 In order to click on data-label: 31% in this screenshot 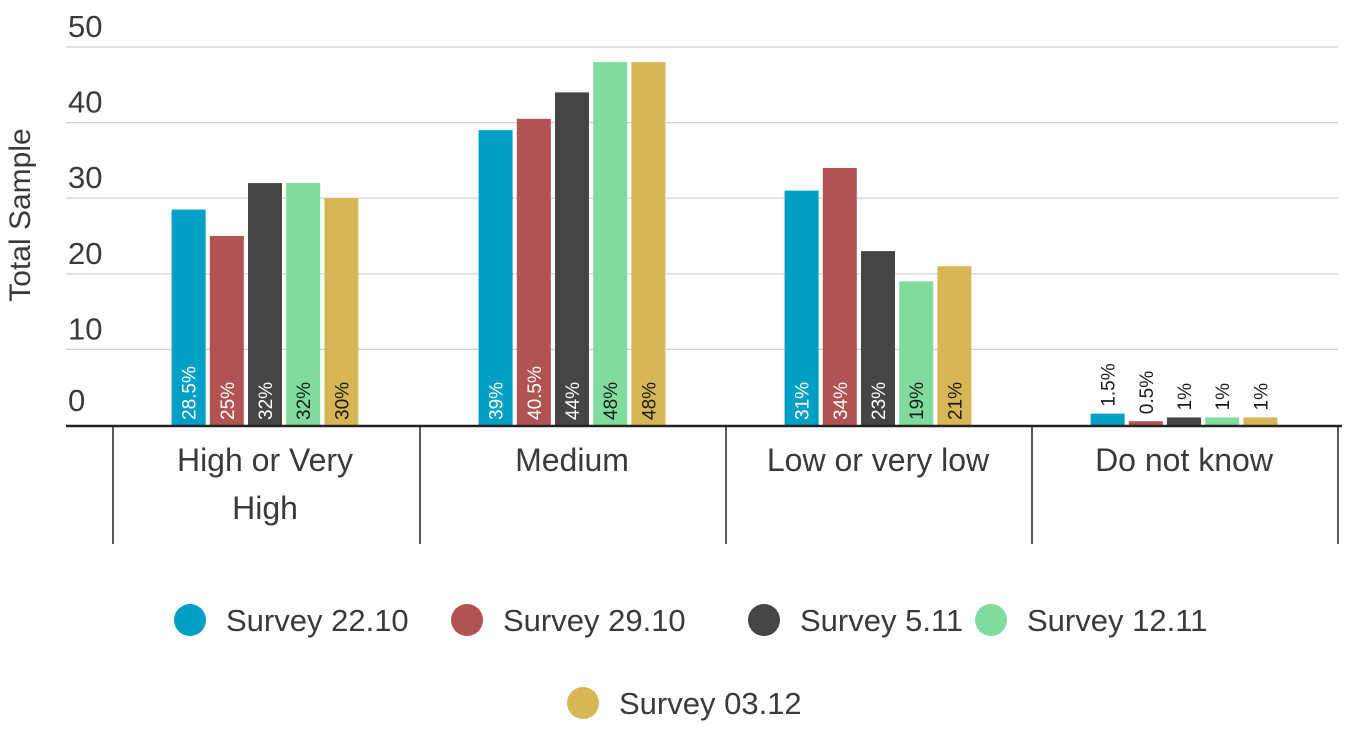, I will do `click(803, 401)`.